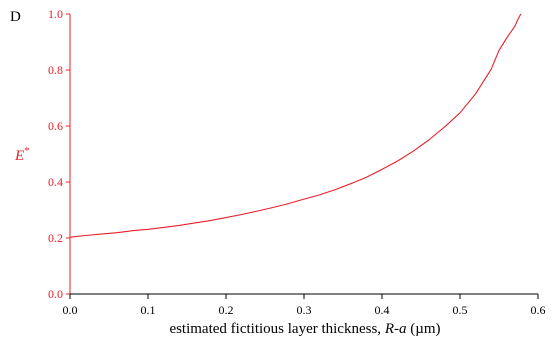 This screenshot has width=556, height=343. I want to click on y-axis-title: E*, so click(22, 154).